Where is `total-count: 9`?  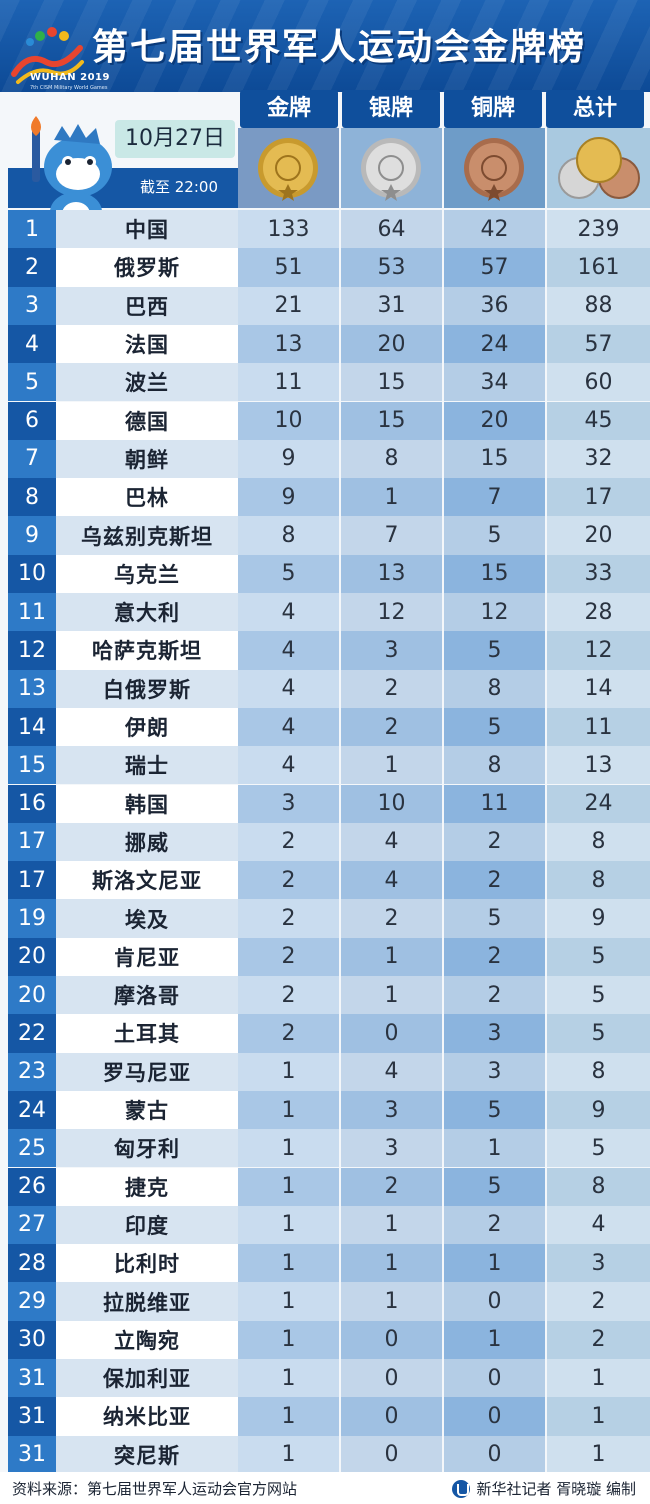 total-count: 9 is located at coordinates (598, 918).